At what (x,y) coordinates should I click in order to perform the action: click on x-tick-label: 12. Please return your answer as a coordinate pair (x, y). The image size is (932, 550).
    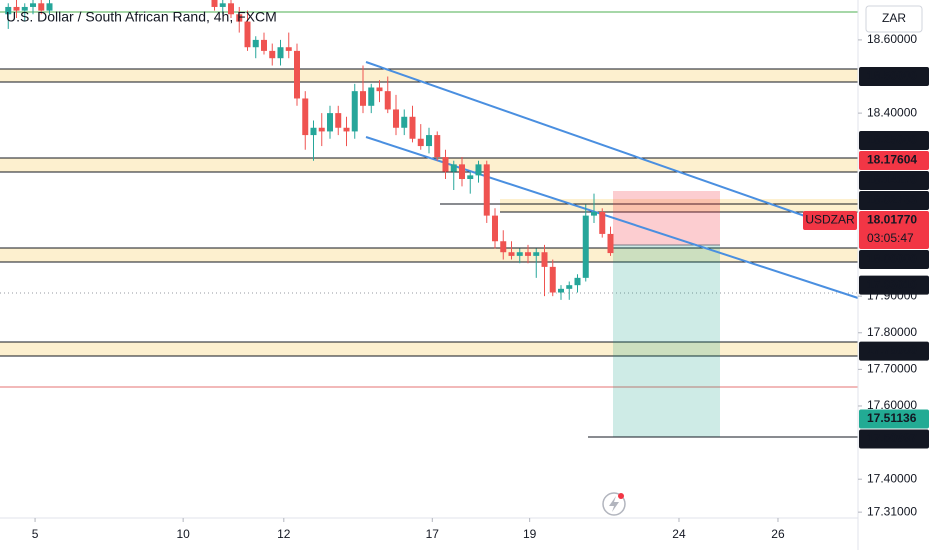
    Looking at the image, I should click on (284, 534).